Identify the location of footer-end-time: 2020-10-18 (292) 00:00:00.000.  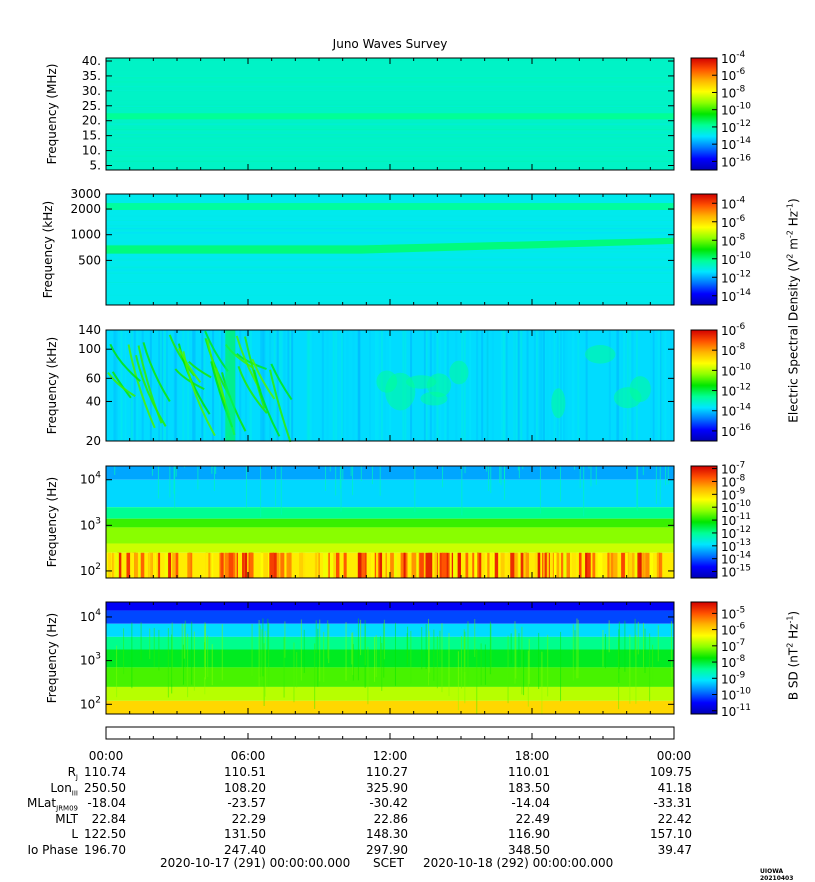
(518, 863).